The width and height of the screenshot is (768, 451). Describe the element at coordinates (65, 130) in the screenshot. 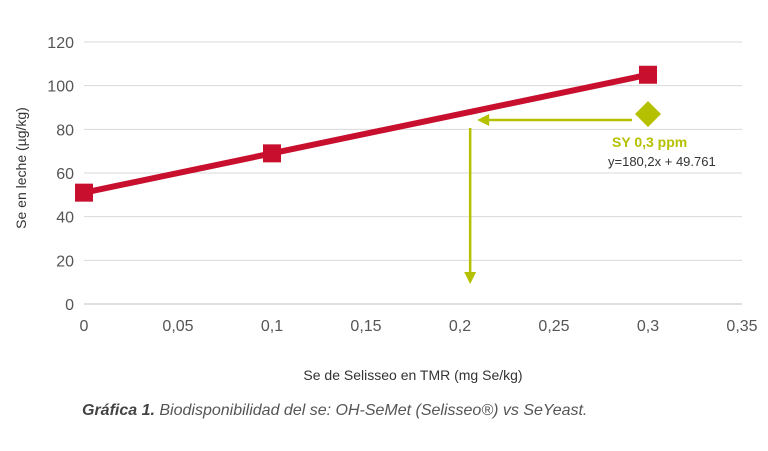

I see `y-tick-label: 80` at that location.